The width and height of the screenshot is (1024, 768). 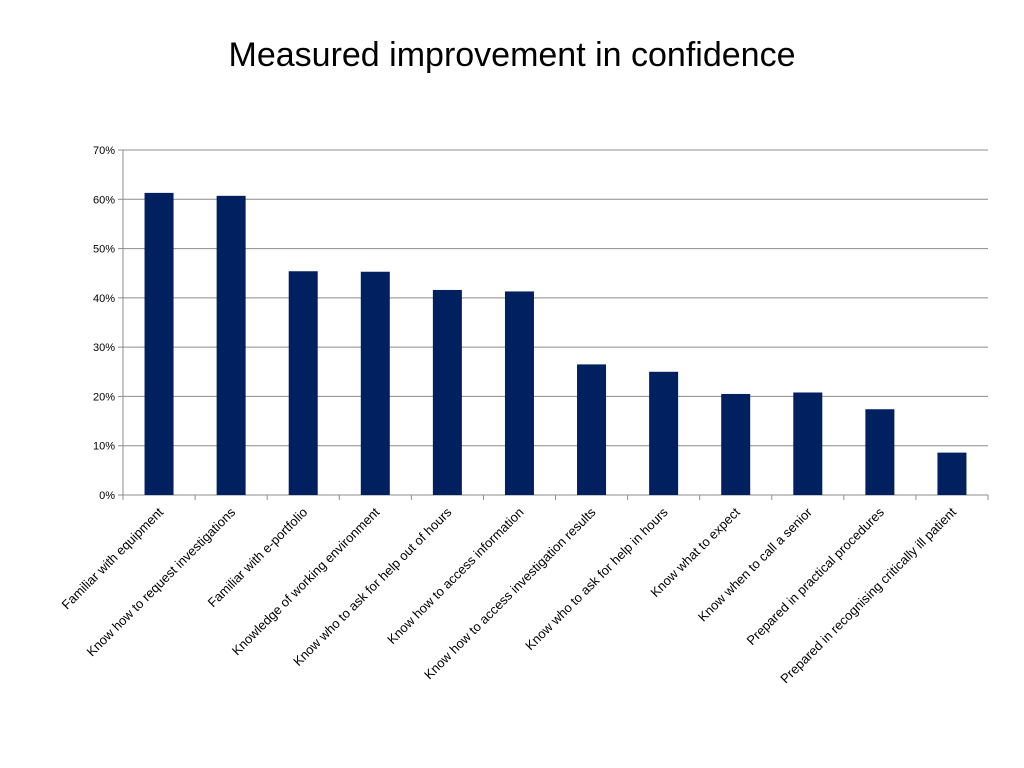 What do you see at coordinates (107, 496) in the screenshot?
I see `y-tick-label: 0%` at bounding box center [107, 496].